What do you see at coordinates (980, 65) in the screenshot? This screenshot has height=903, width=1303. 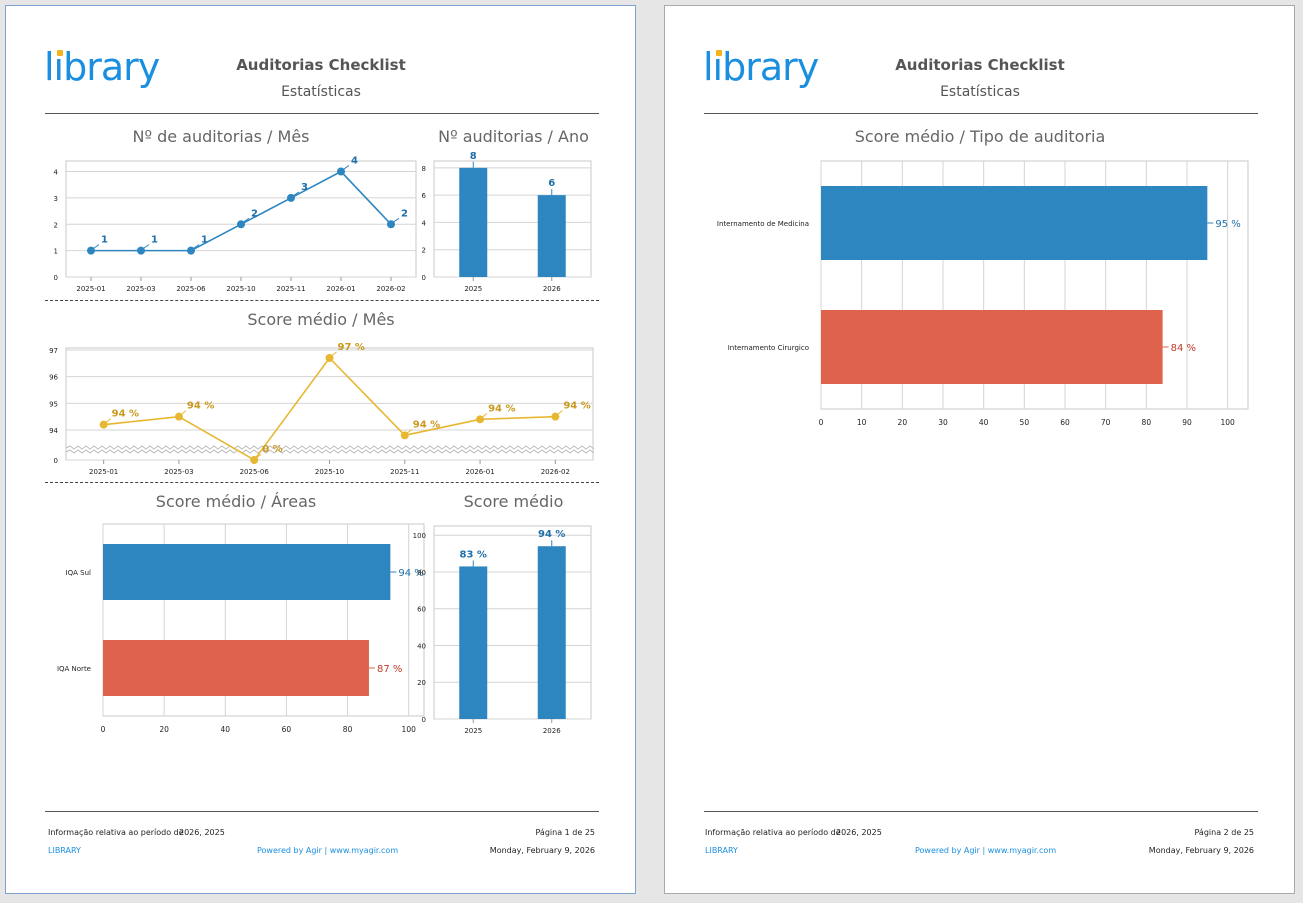 I see `report-title: Auditorias Checklist` at bounding box center [980, 65].